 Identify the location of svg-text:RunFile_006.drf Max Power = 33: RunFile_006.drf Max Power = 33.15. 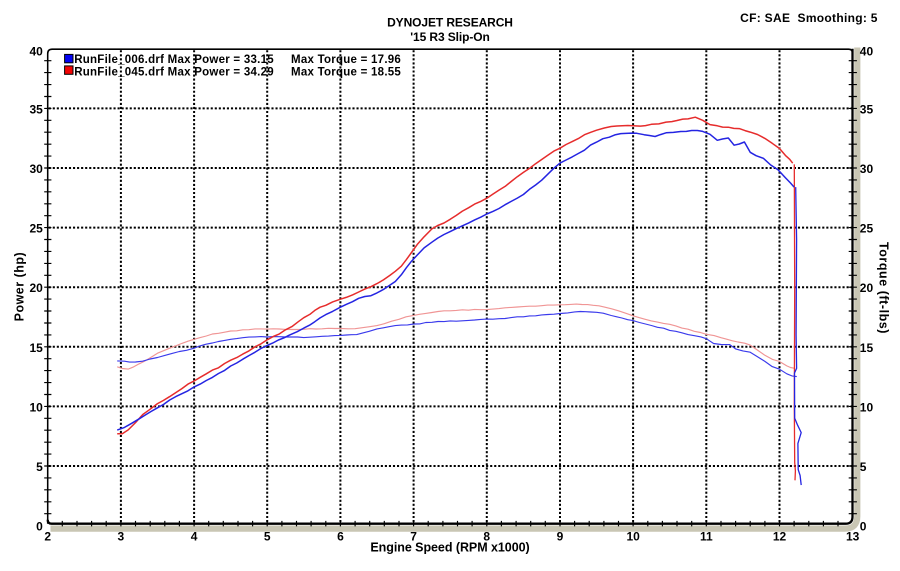
(174, 60).